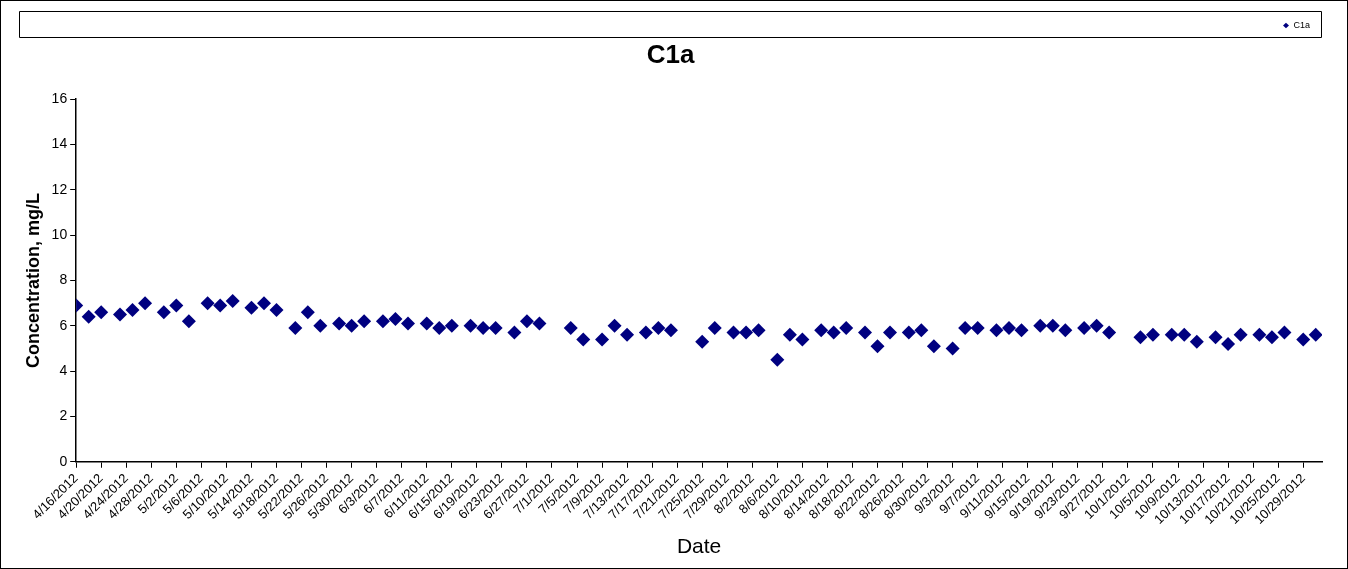  Describe the element at coordinates (63, 279) in the screenshot. I see `y-tick-label: 8` at that location.